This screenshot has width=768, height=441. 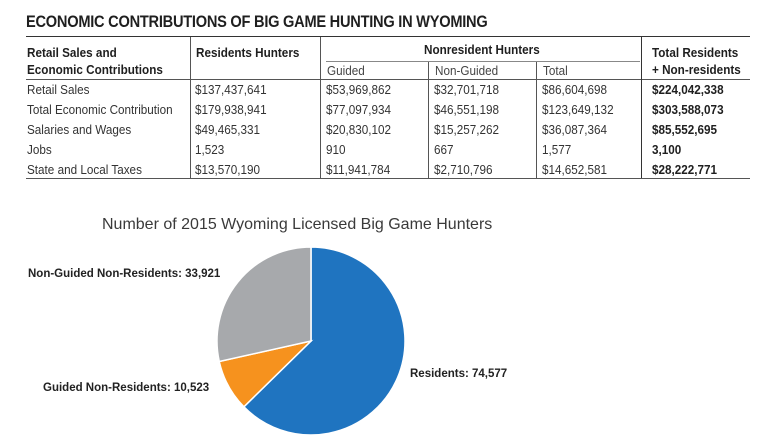 What do you see at coordinates (346, 70) in the screenshot?
I see `header-guided: Guided` at bounding box center [346, 70].